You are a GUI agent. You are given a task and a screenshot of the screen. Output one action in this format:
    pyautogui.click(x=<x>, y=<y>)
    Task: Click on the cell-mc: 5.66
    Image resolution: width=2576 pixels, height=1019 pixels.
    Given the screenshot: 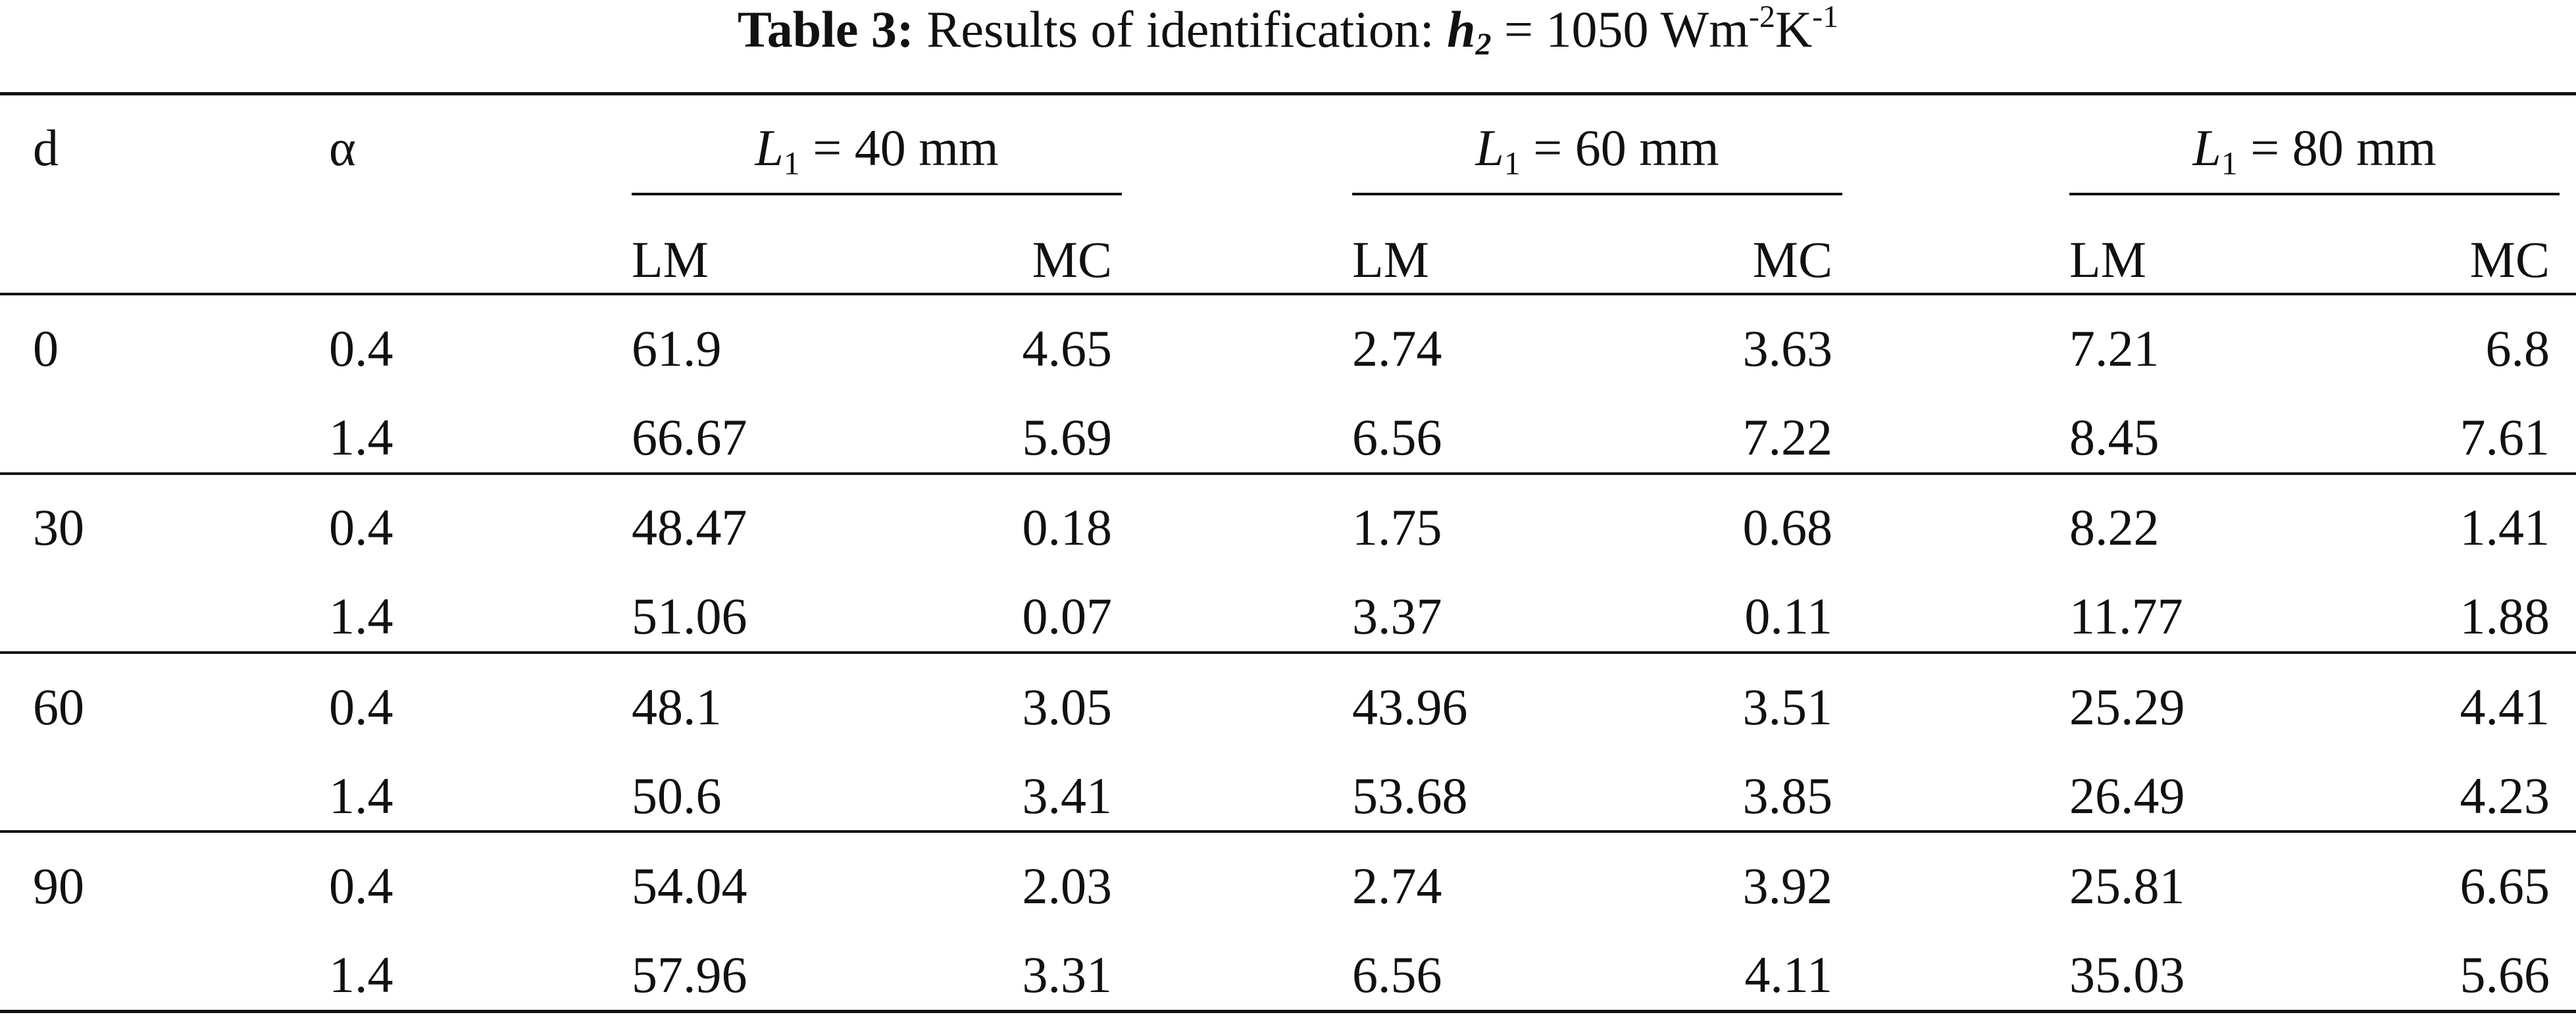 What is the action you would take?
    pyautogui.click(x=2505, y=974)
    